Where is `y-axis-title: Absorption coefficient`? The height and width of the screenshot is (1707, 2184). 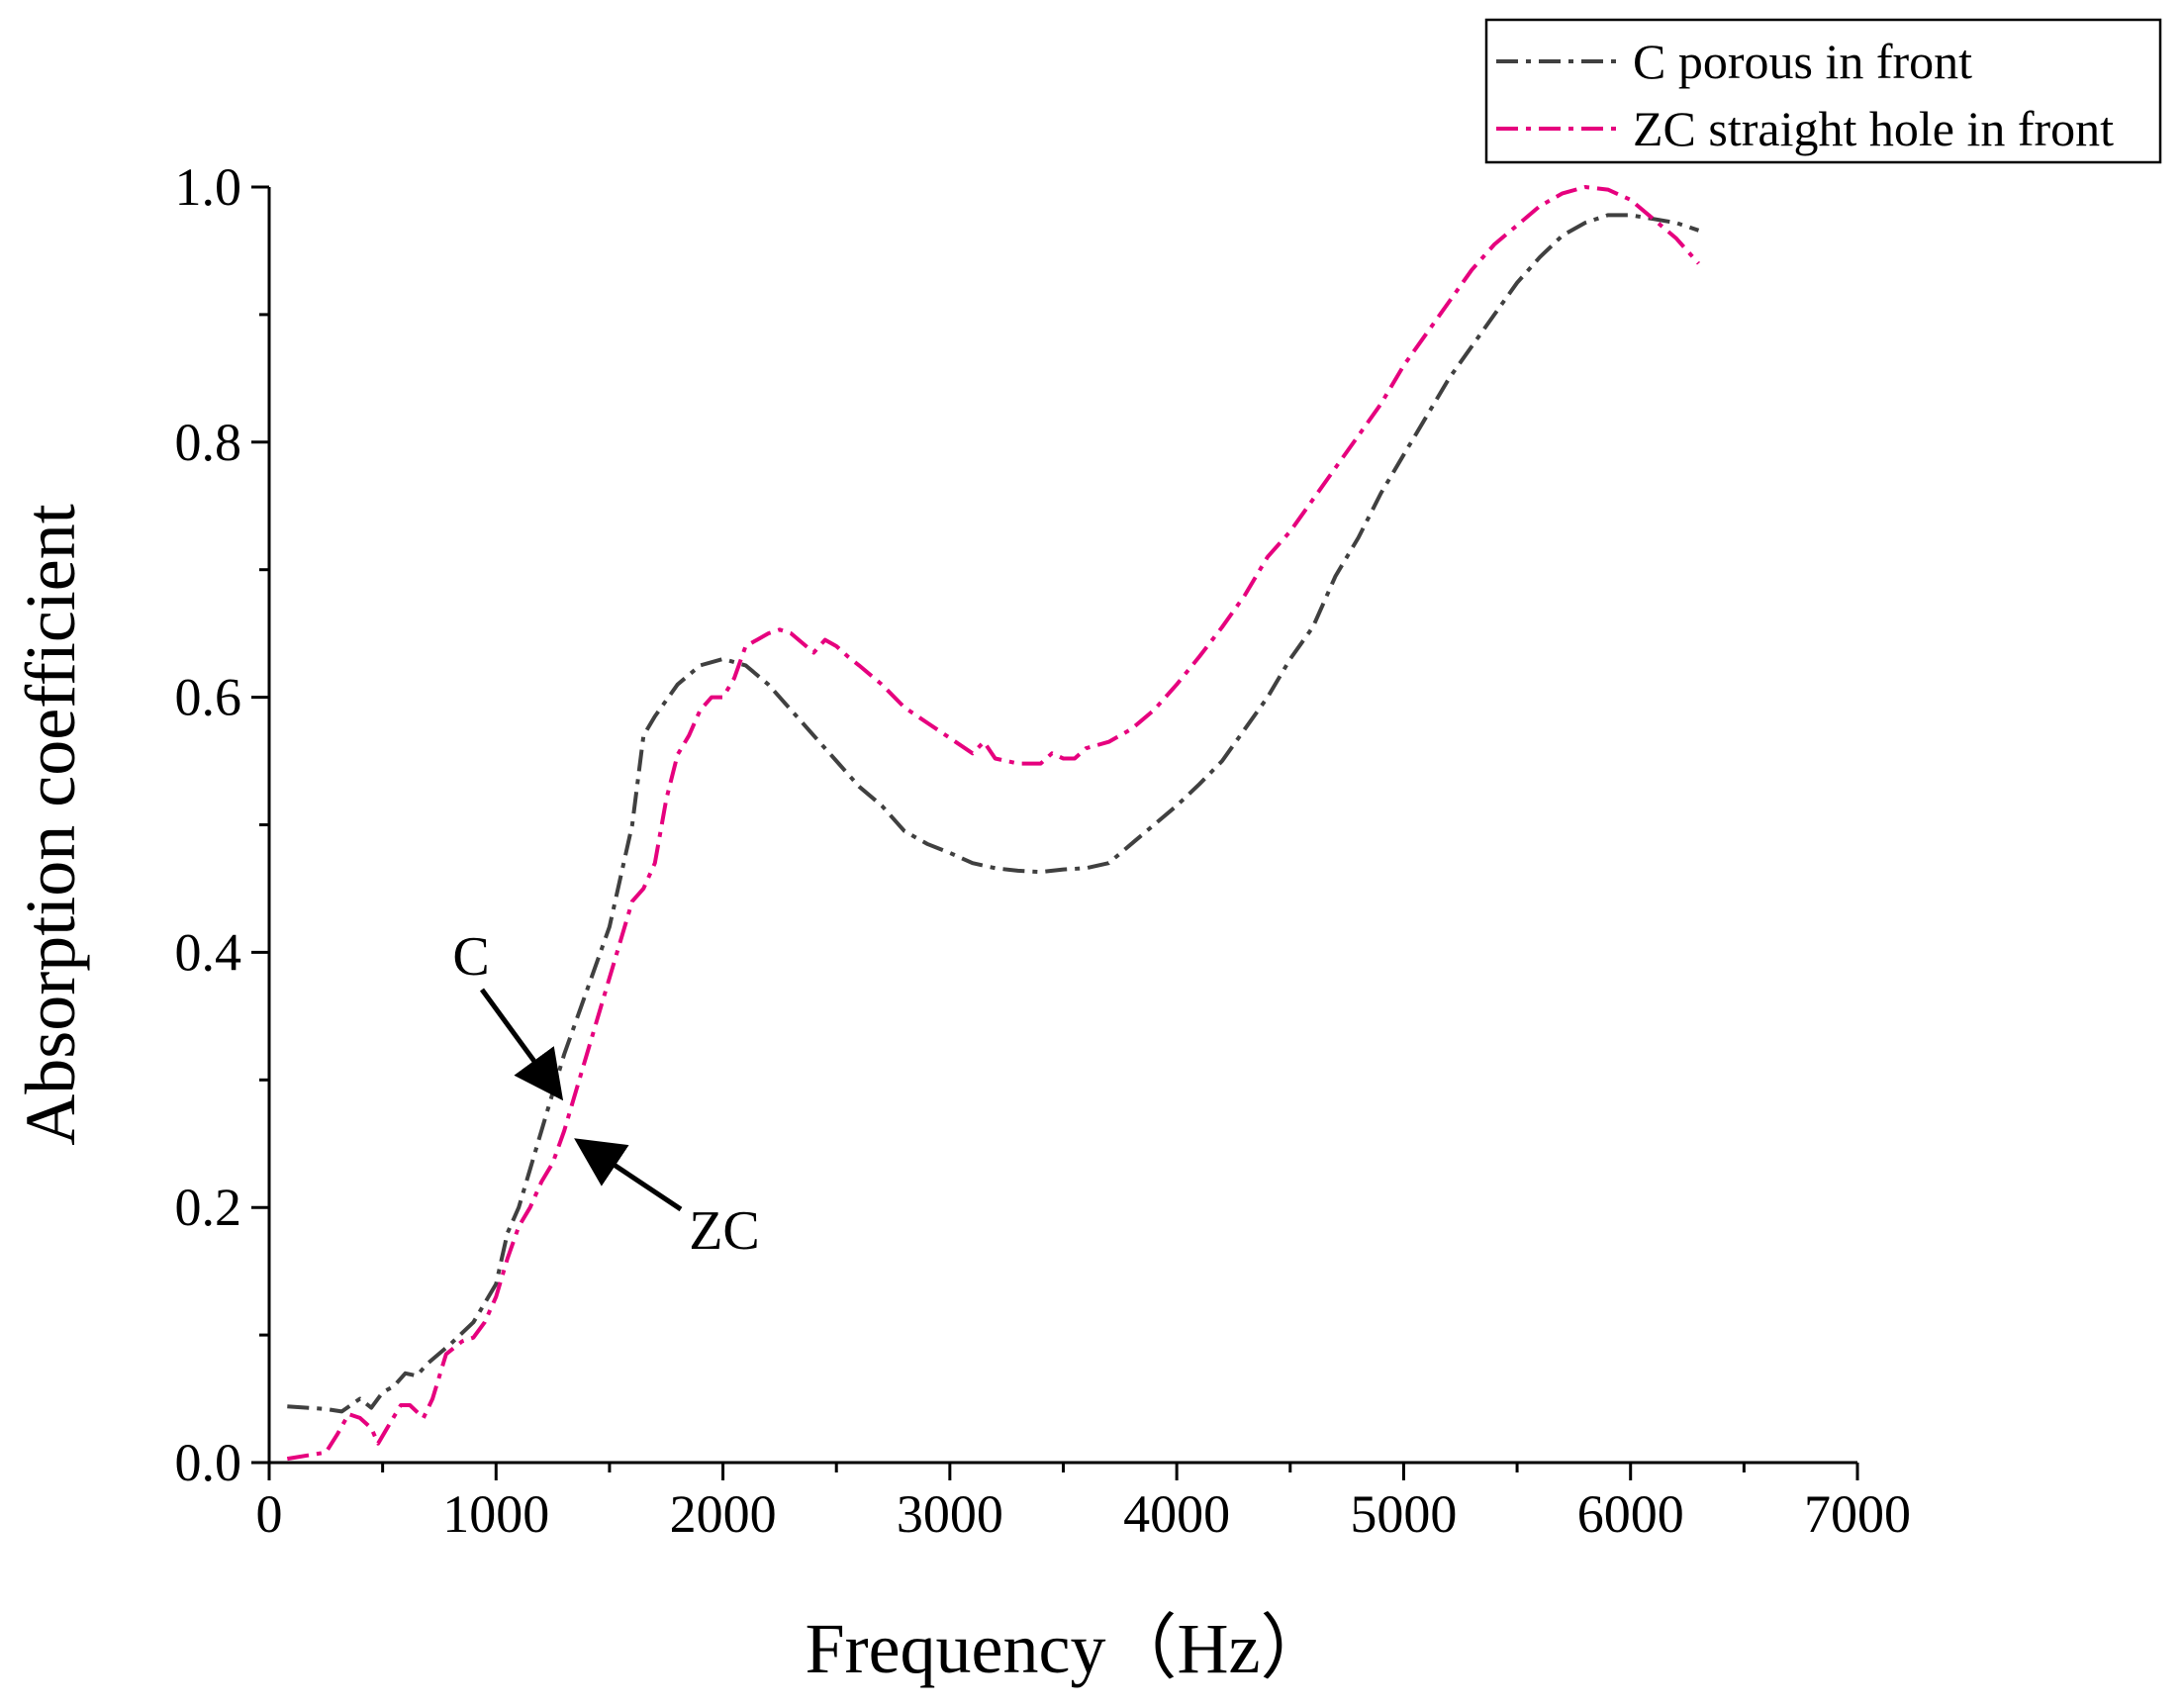
y-axis-title: Absorption coefficient is located at coordinates (50, 825).